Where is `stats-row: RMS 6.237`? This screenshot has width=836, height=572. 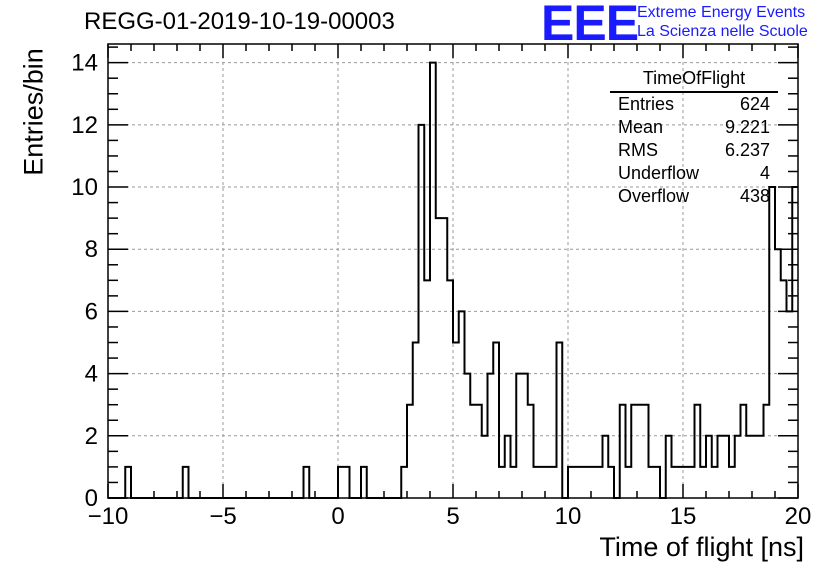
stats-row: RMS 6.237 is located at coordinates (694, 150).